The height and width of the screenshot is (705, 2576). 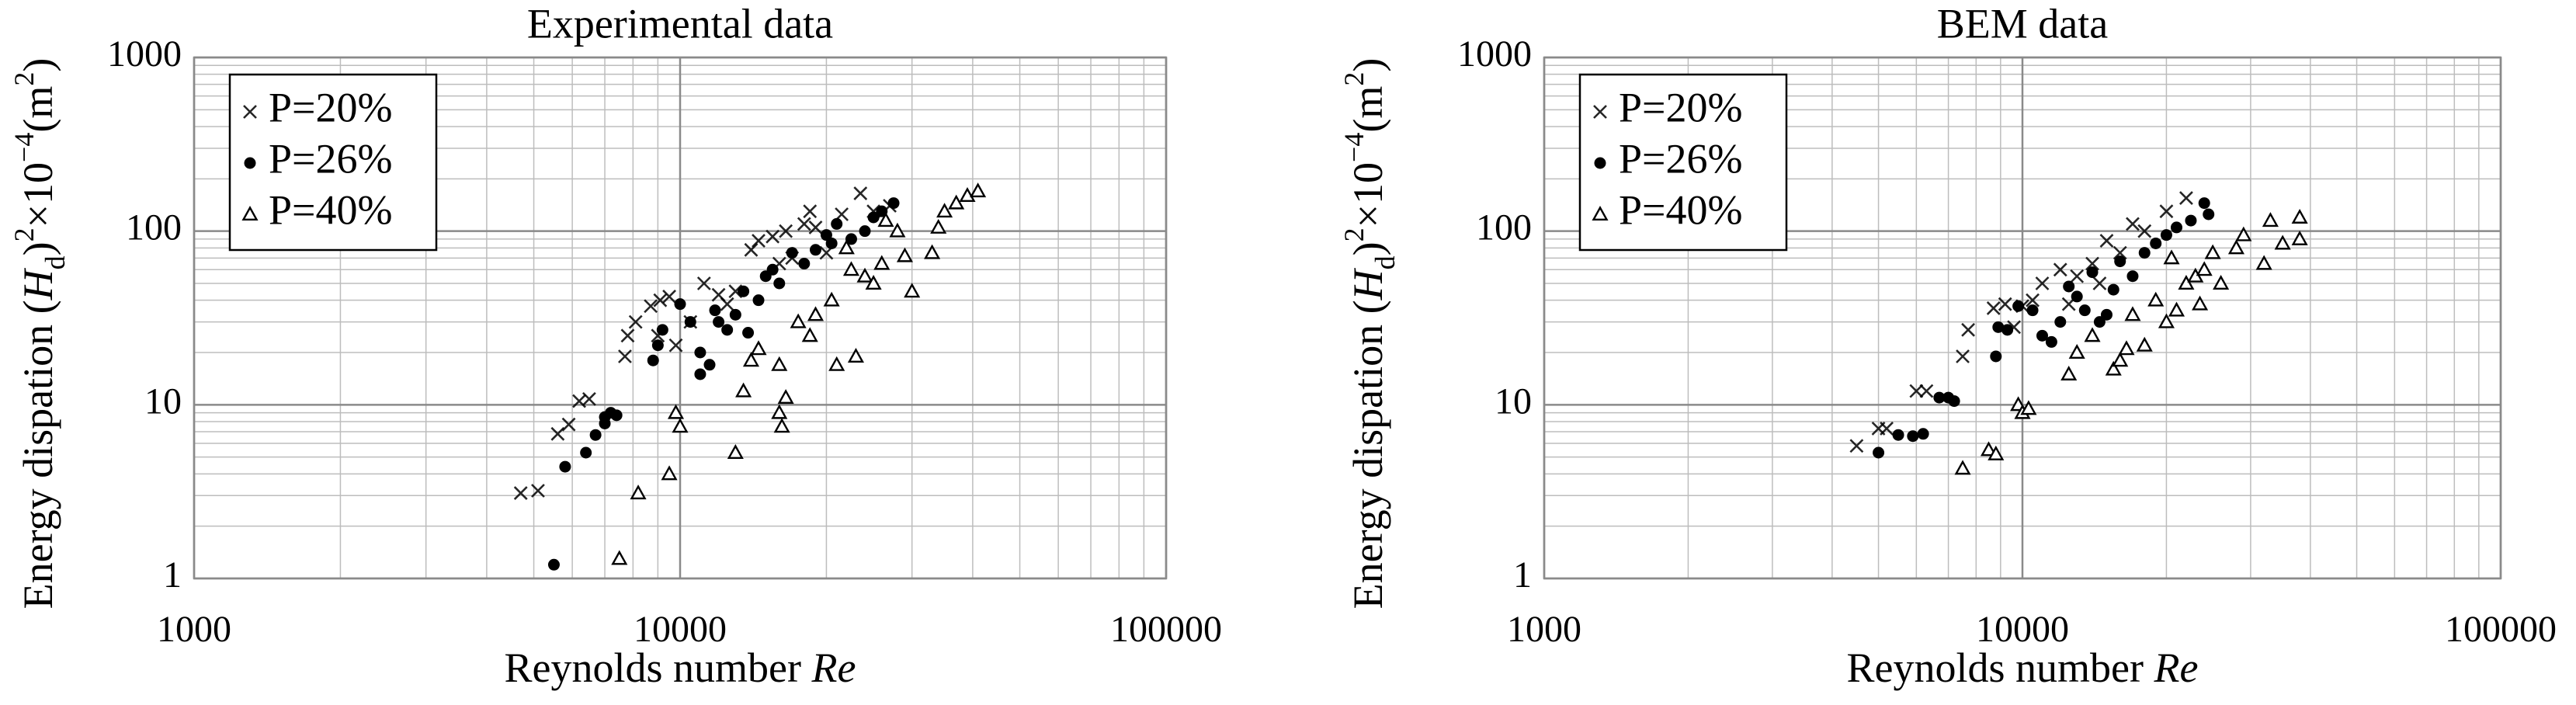 I want to click on y-axis-label: Energy dispation (Hd)2×10−4(m2), so click(x=1369, y=334).